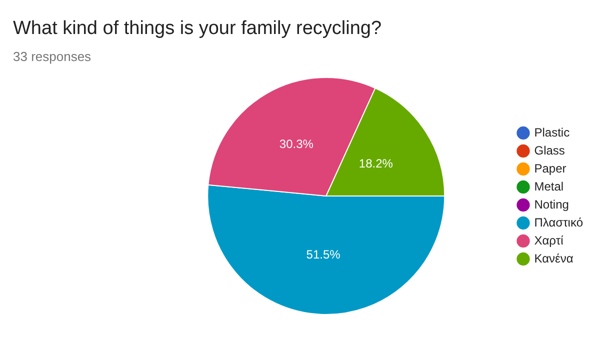  What do you see at coordinates (52, 56) in the screenshot?
I see `text: 33 responses` at bounding box center [52, 56].